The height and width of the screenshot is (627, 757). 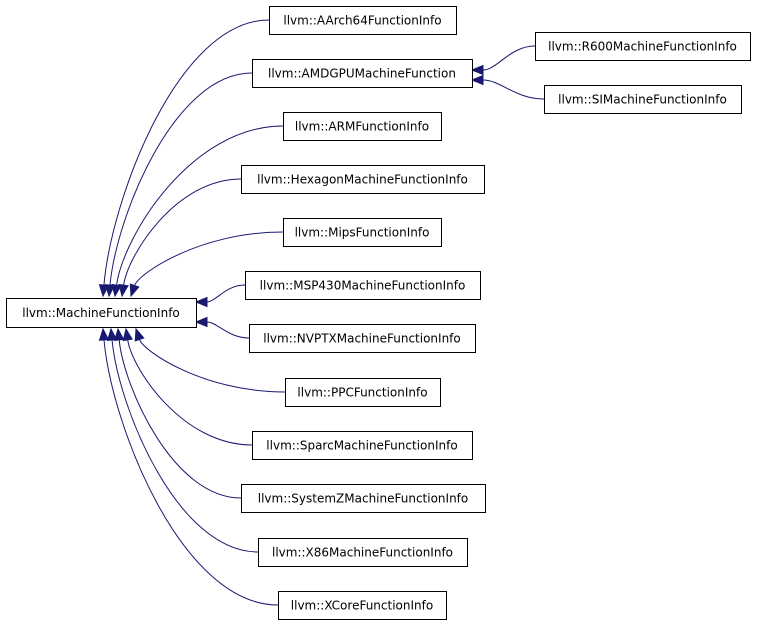 I want to click on class-node: llvm::PPCFunctionInfo, so click(x=363, y=392).